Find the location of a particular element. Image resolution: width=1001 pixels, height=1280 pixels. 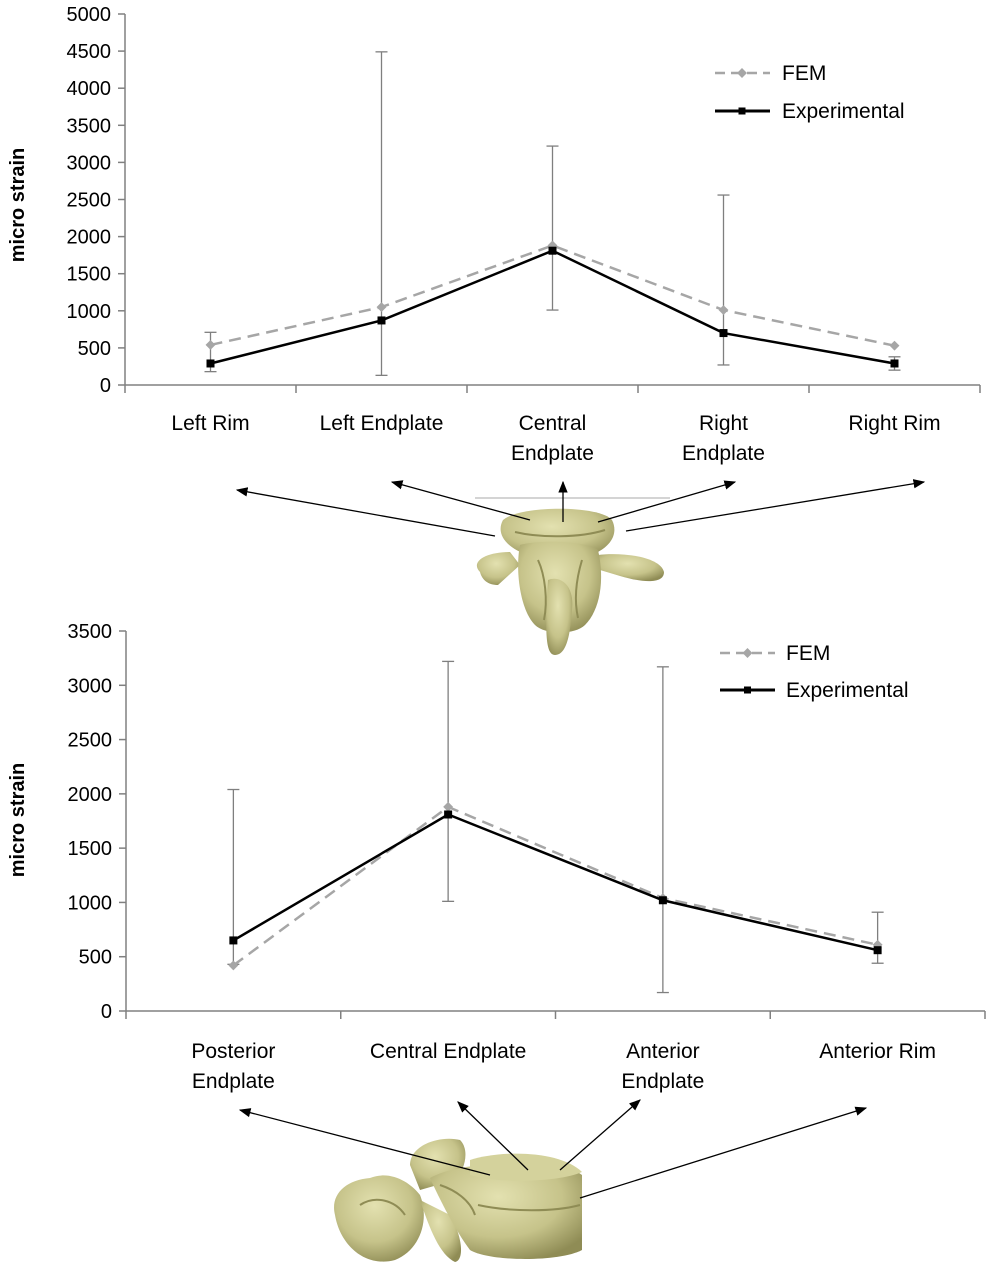

arrow-right-rim is located at coordinates (775, 505).